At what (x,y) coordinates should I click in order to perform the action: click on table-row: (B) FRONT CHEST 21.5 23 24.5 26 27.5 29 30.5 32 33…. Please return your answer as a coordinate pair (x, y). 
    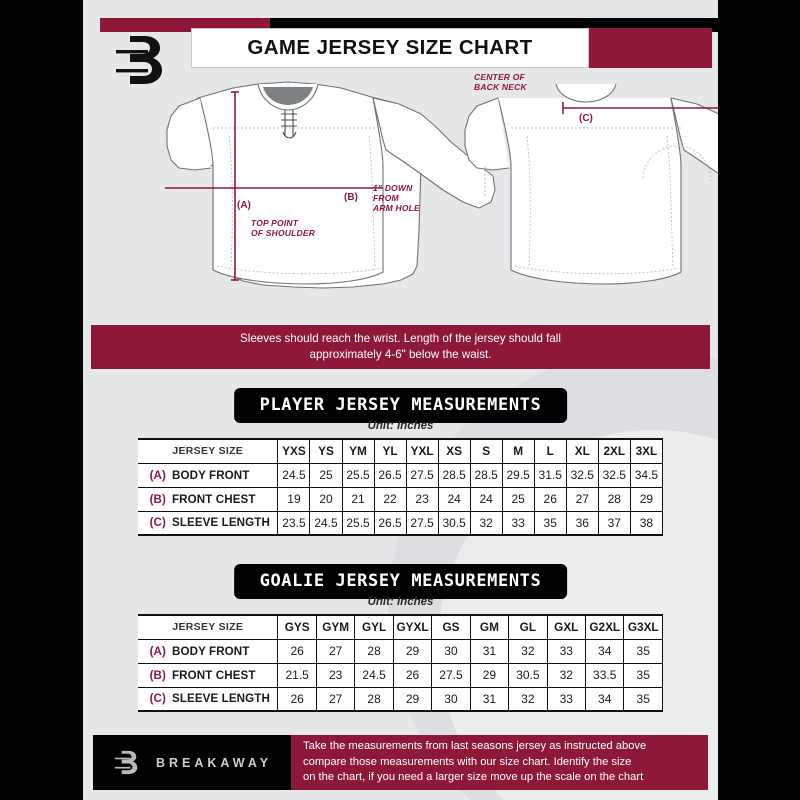
    Looking at the image, I should click on (400, 675).